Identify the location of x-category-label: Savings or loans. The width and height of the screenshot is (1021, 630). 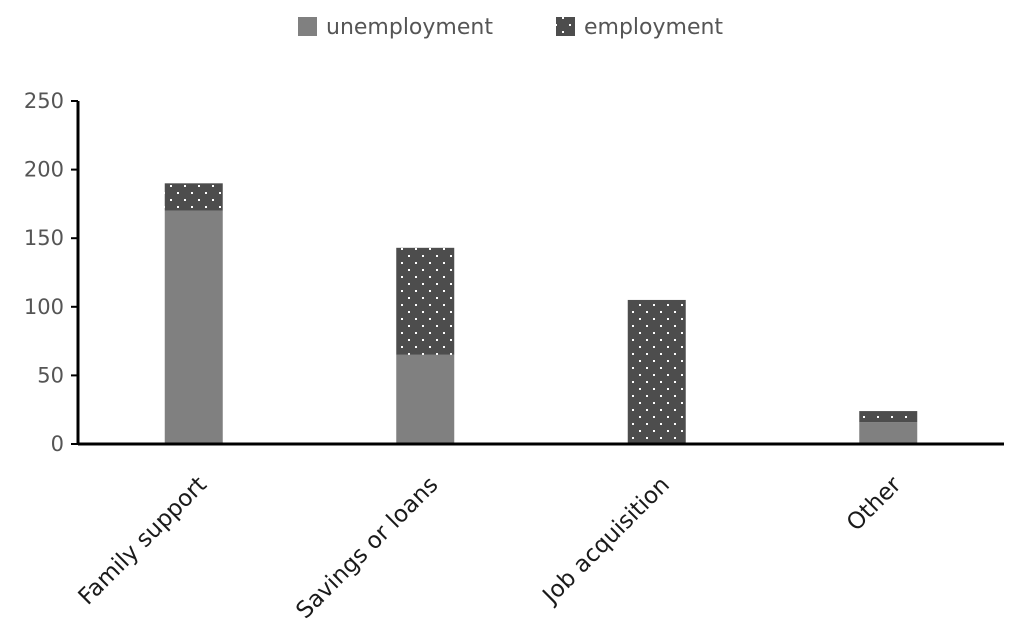
(367, 548).